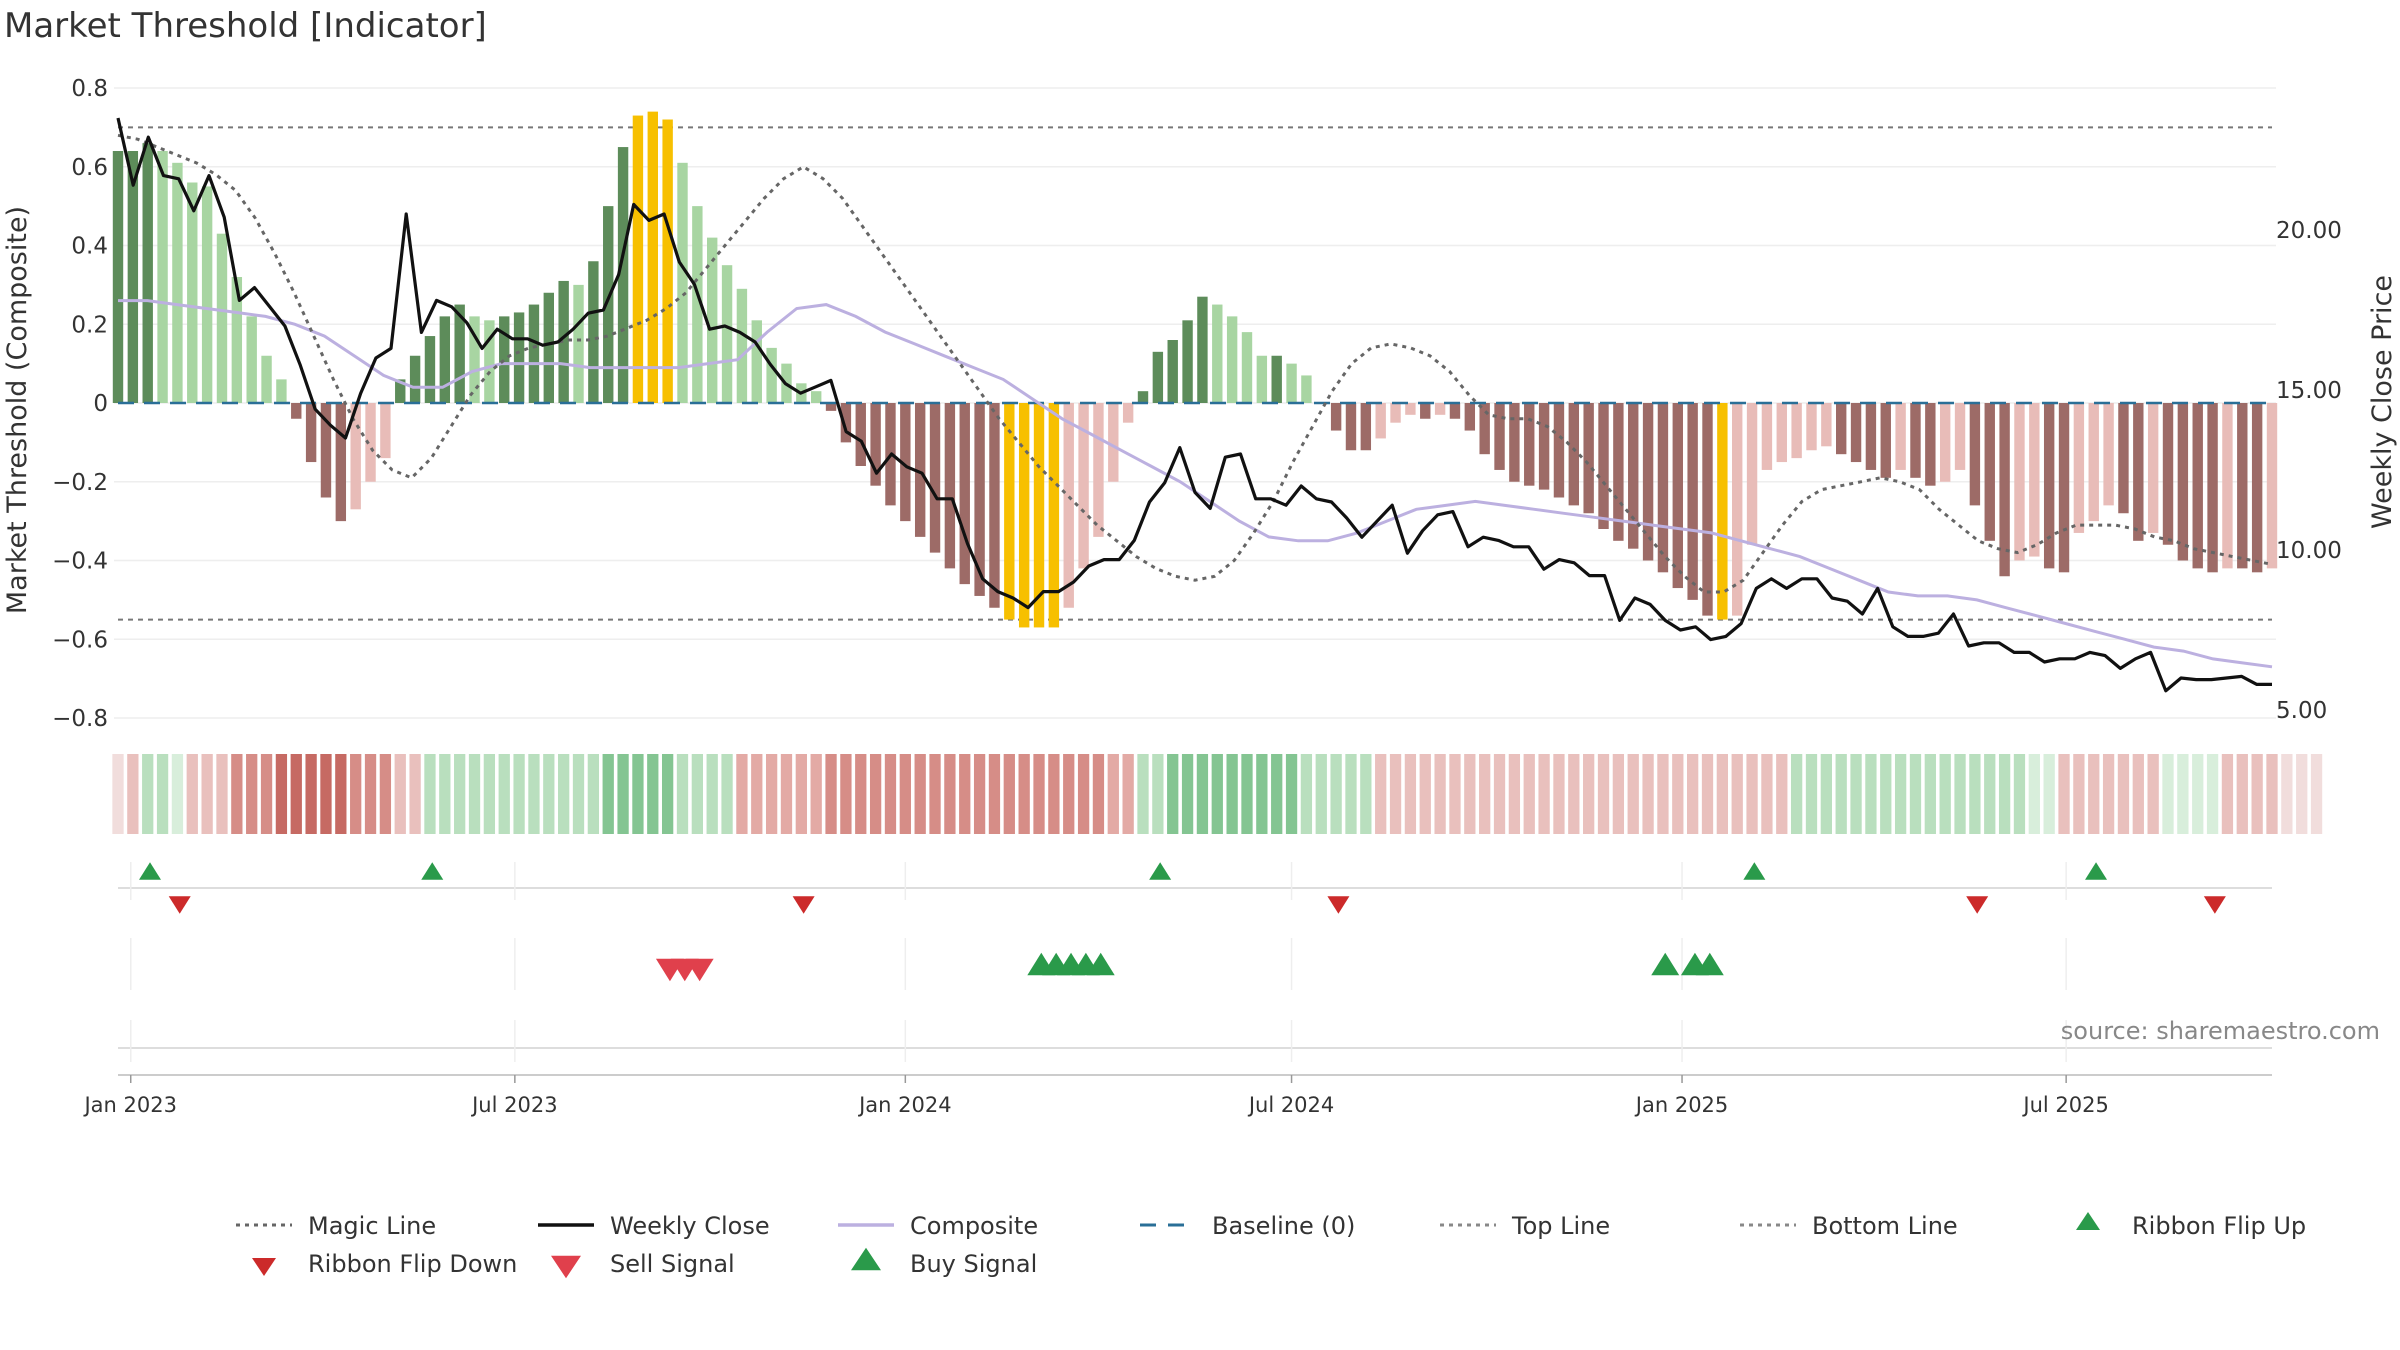 This screenshot has width=2400, height=1350. What do you see at coordinates (1338, 905) in the screenshot?
I see `ribbon-flip-down-marker` at bounding box center [1338, 905].